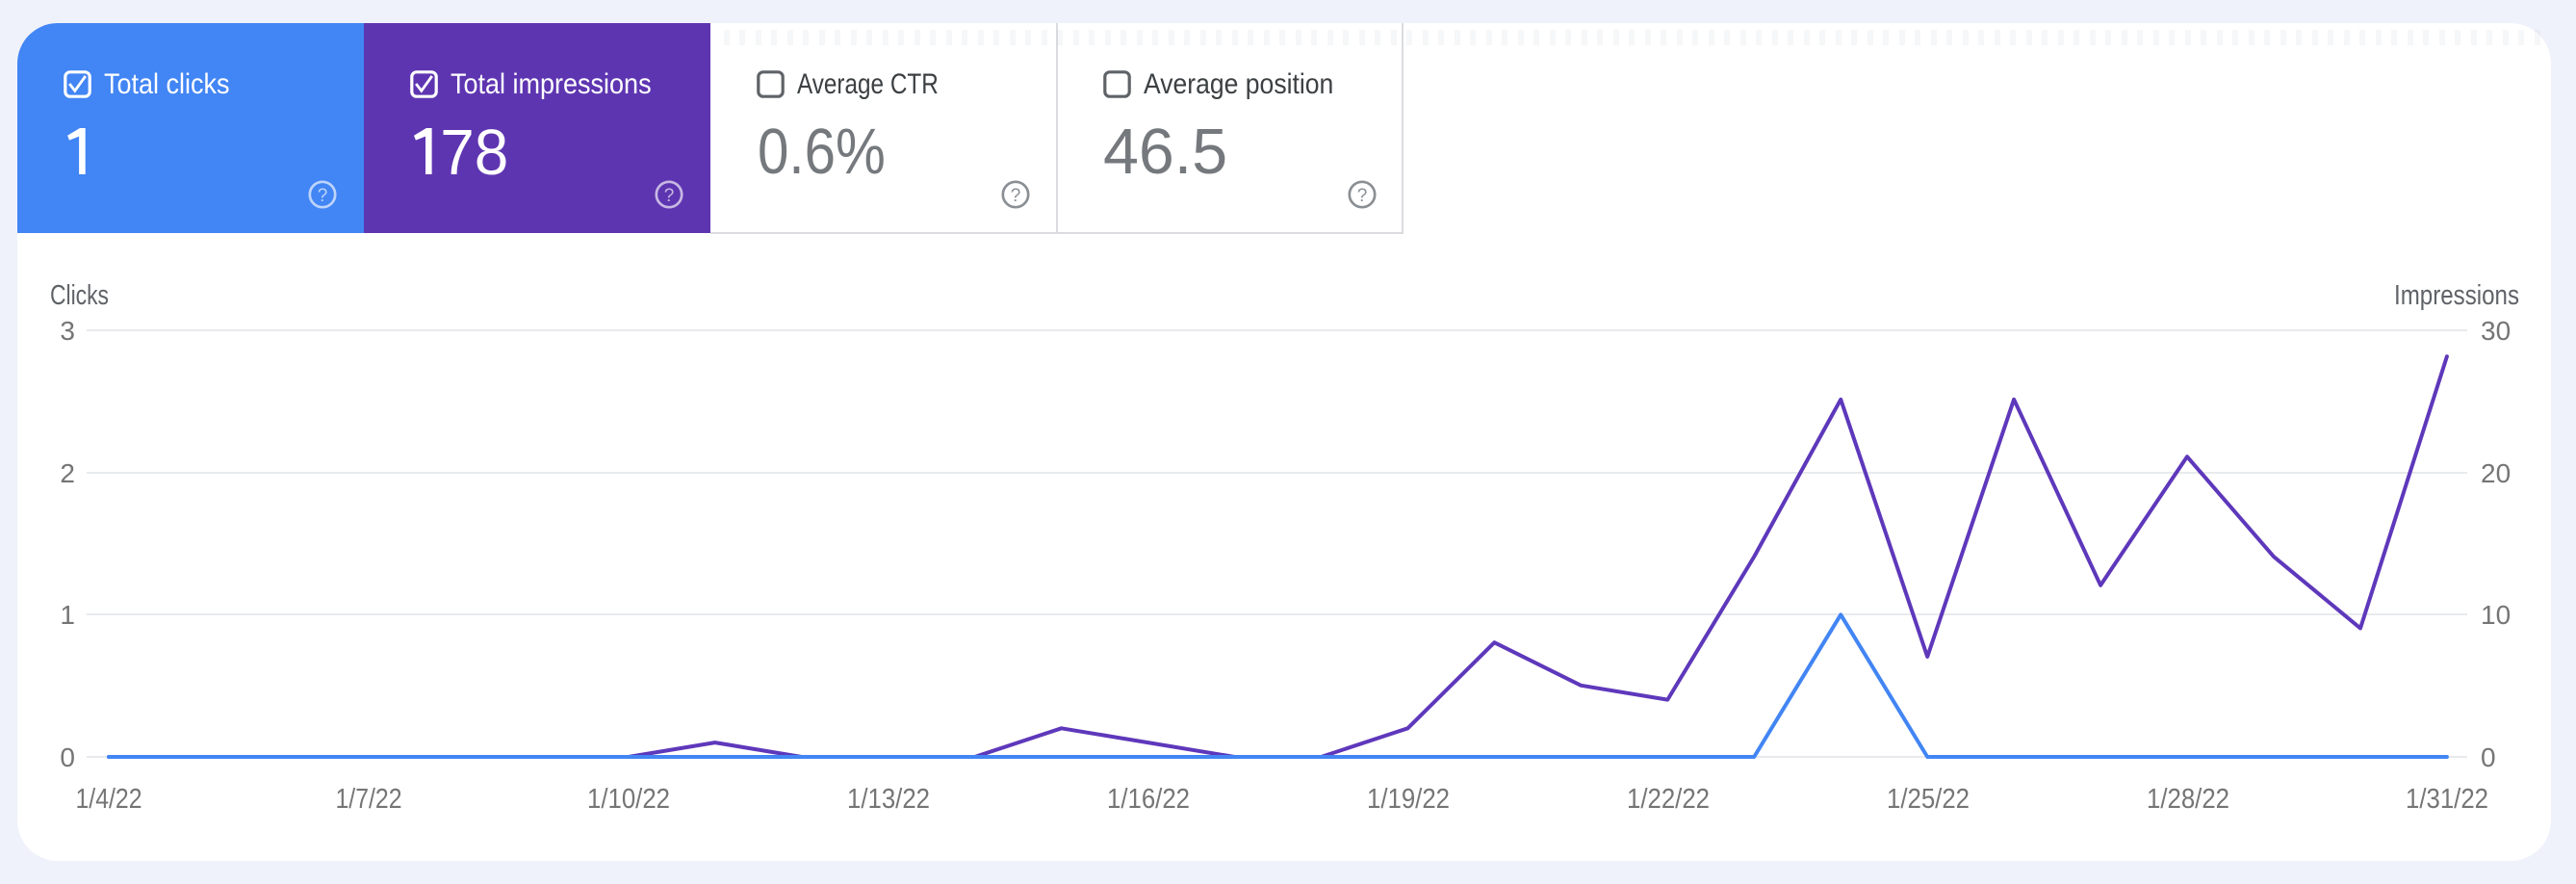  What do you see at coordinates (1408, 800) in the screenshot?
I see `svg-text: 1/19/22` at bounding box center [1408, 800].